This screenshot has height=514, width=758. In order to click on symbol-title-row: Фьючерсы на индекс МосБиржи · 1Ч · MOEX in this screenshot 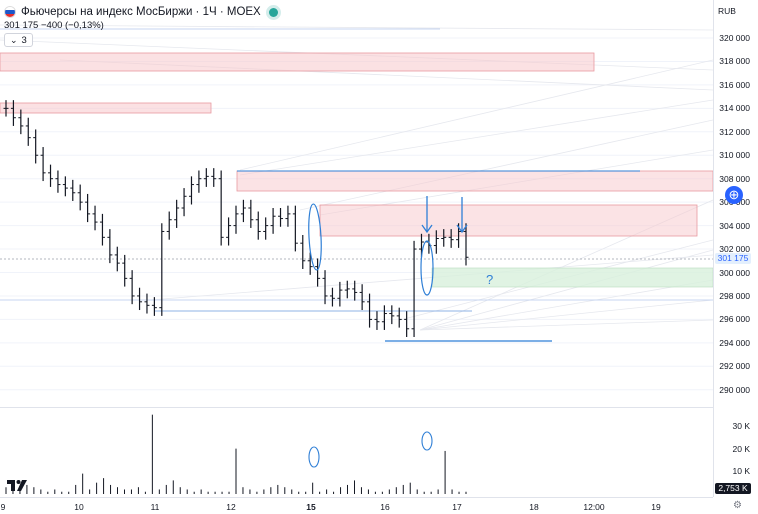, I will do `click(141, 12)`.